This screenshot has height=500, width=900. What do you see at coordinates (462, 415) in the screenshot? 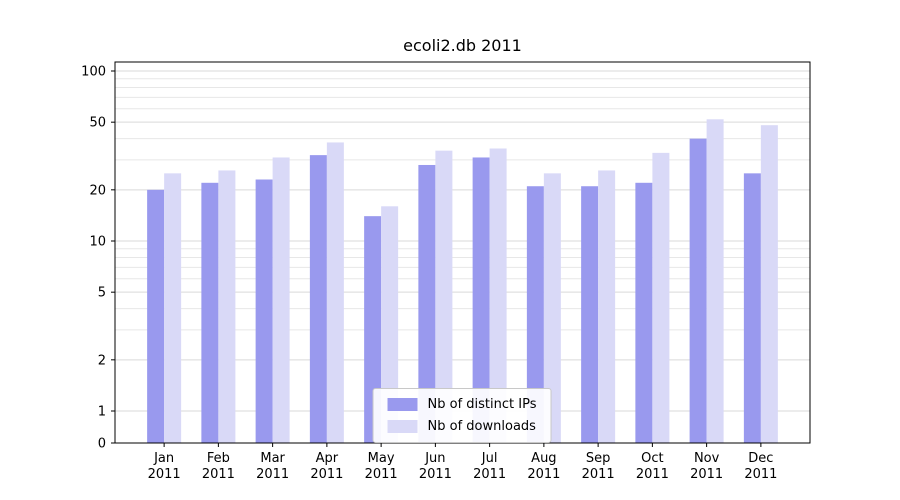
I see `legend: Nb of distinct IPs Nb of downloads` at bounding box center [462, 415].